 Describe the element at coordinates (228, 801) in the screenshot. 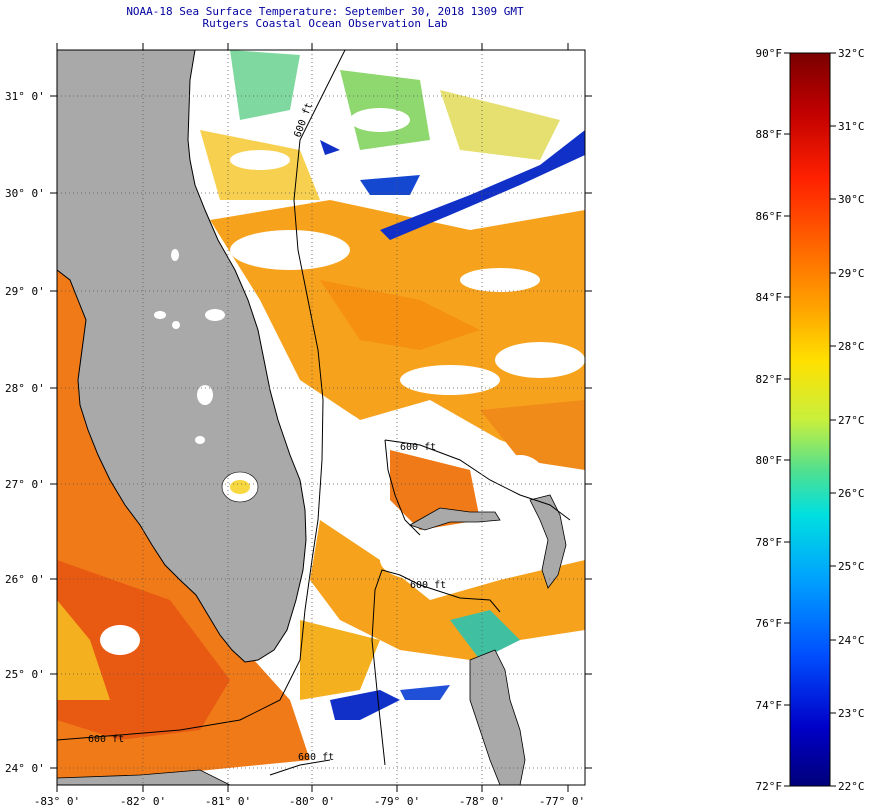

I see `lon-label-81: -81° 0'` at that location.